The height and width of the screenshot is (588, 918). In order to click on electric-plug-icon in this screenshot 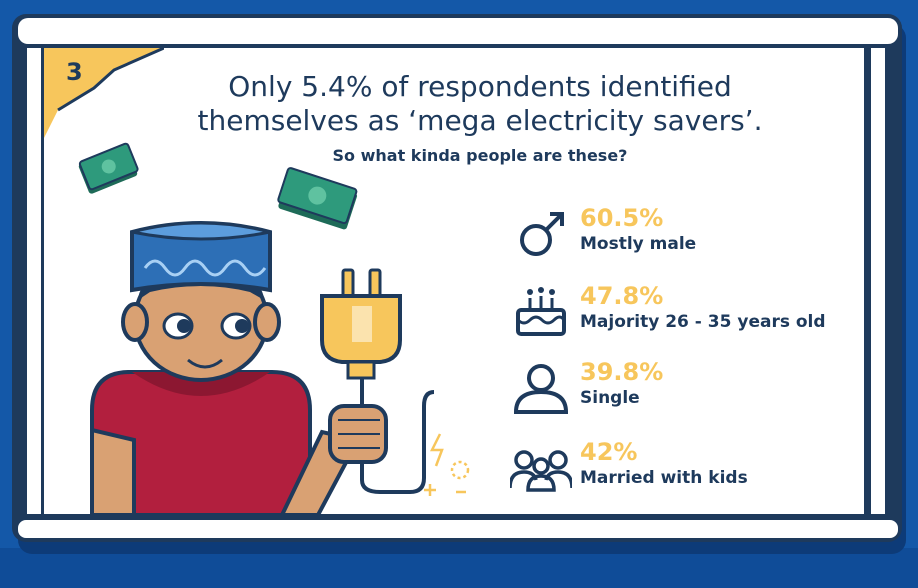, I will do `click(377, 381)`.